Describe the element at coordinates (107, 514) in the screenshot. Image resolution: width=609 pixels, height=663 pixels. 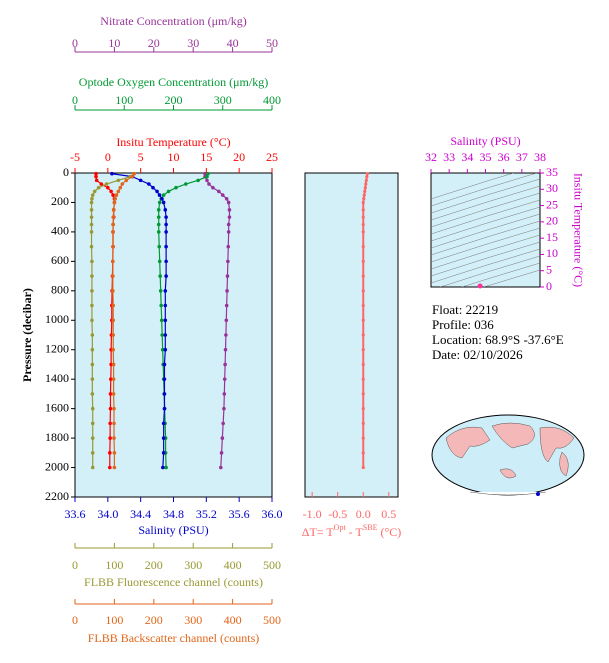
I see `x-tick-label: 34.0` at that location.